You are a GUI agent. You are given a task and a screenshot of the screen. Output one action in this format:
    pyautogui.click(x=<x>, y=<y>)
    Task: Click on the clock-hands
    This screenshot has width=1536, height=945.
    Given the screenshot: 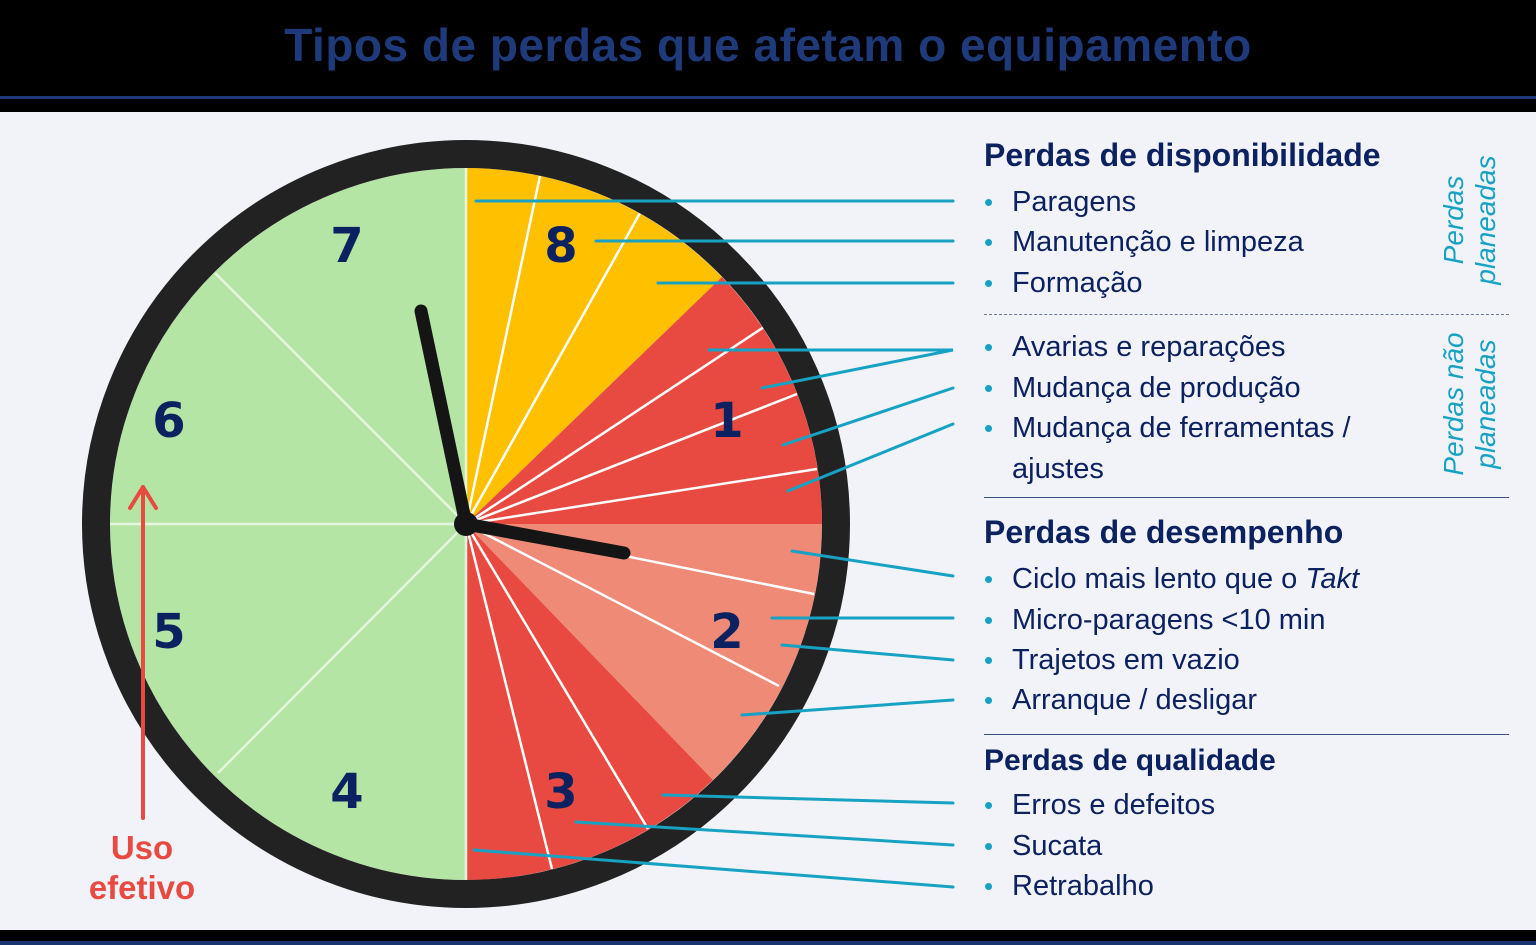 What is the action you would take?
    pyautogui.click(x=522, y=432)
    